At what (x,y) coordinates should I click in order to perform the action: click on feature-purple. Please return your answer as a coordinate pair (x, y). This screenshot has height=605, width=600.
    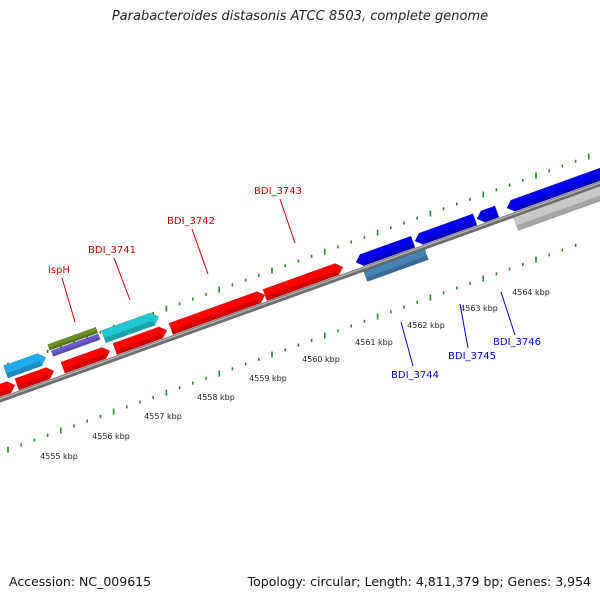
    Looking at the image, I should click on (75, 345).